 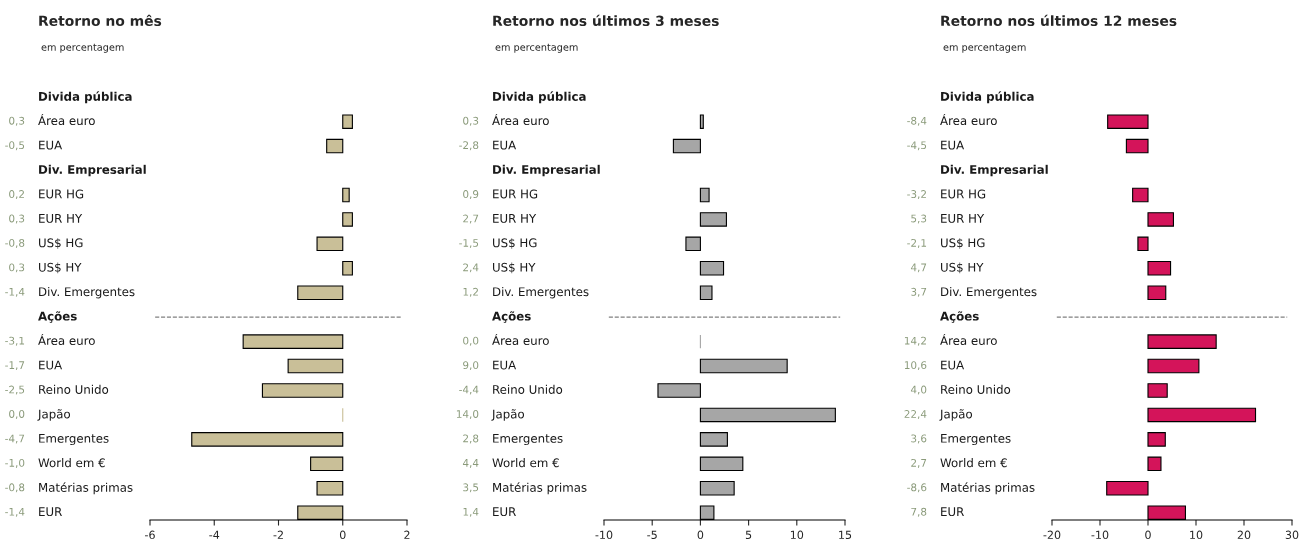 What do you see at coordinates (278, 534) in the screenshot?
I see `x-tick-label: -2` at bounding box center [278, 534].